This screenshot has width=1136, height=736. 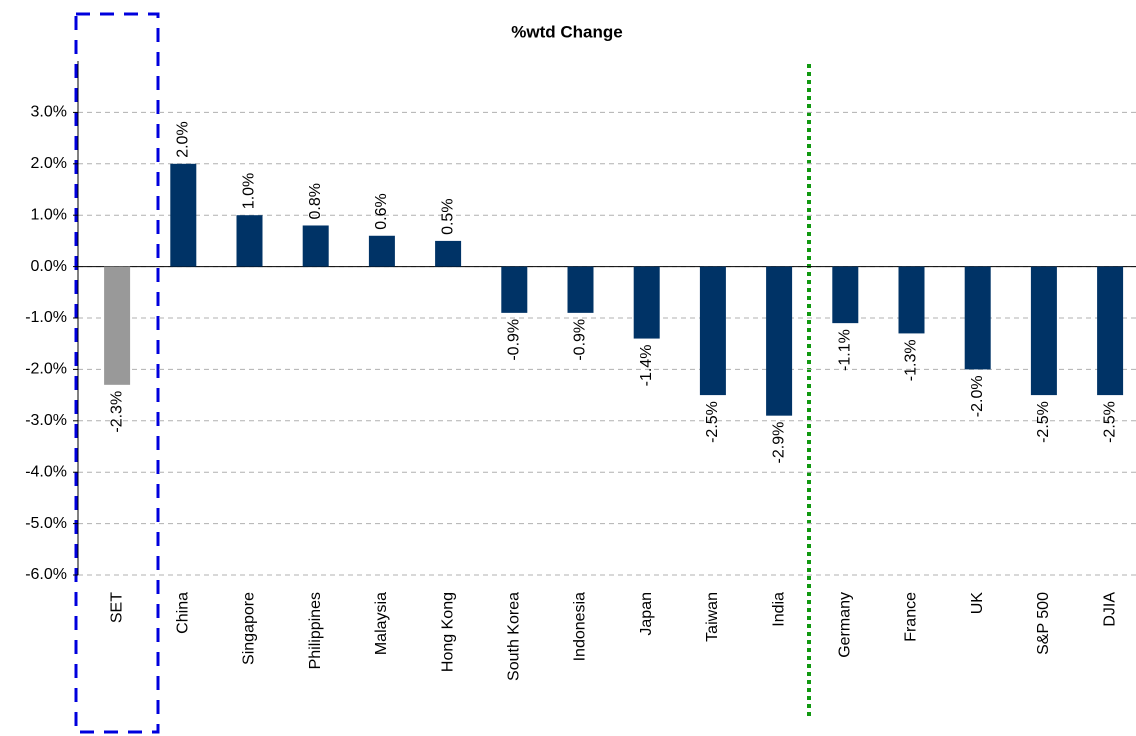 I want to click on x-tick-label: Philippines, so click(x=315, y=630).